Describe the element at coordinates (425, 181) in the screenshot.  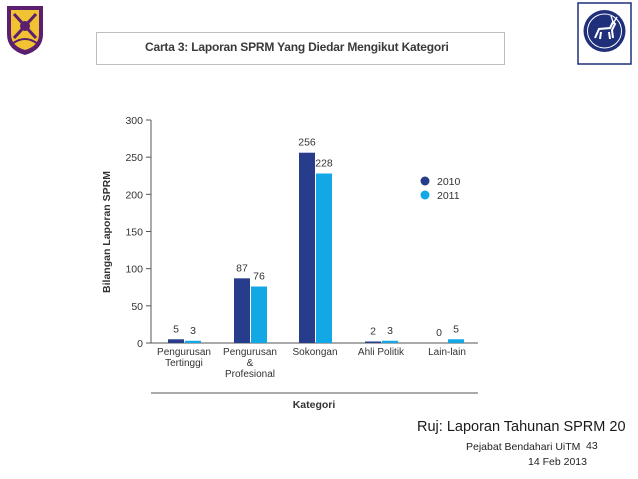
I see `legend-marker-2010` at that location.